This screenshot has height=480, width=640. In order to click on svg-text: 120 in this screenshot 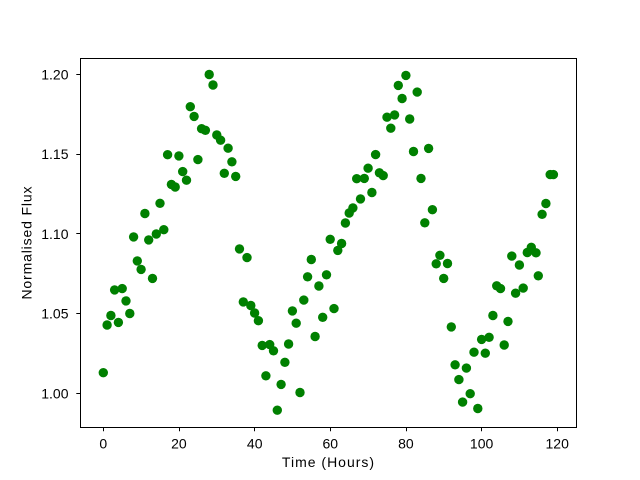, I will do `click(558, 443)`.